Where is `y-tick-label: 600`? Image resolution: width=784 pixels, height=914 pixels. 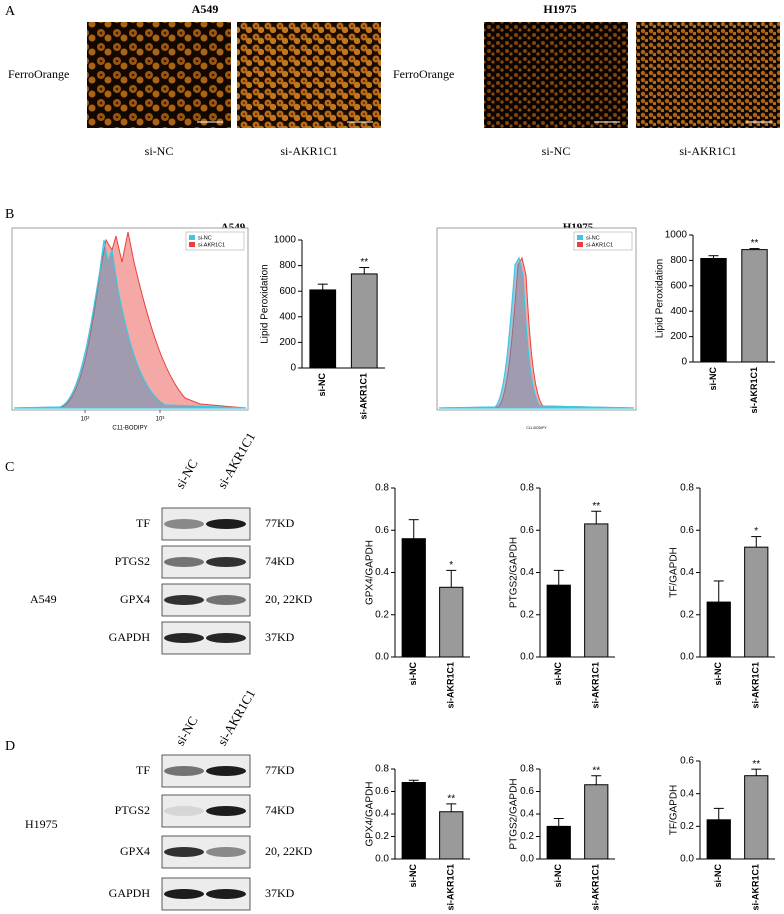 y-tick-label: 600 is located at coordinates (678, 285).